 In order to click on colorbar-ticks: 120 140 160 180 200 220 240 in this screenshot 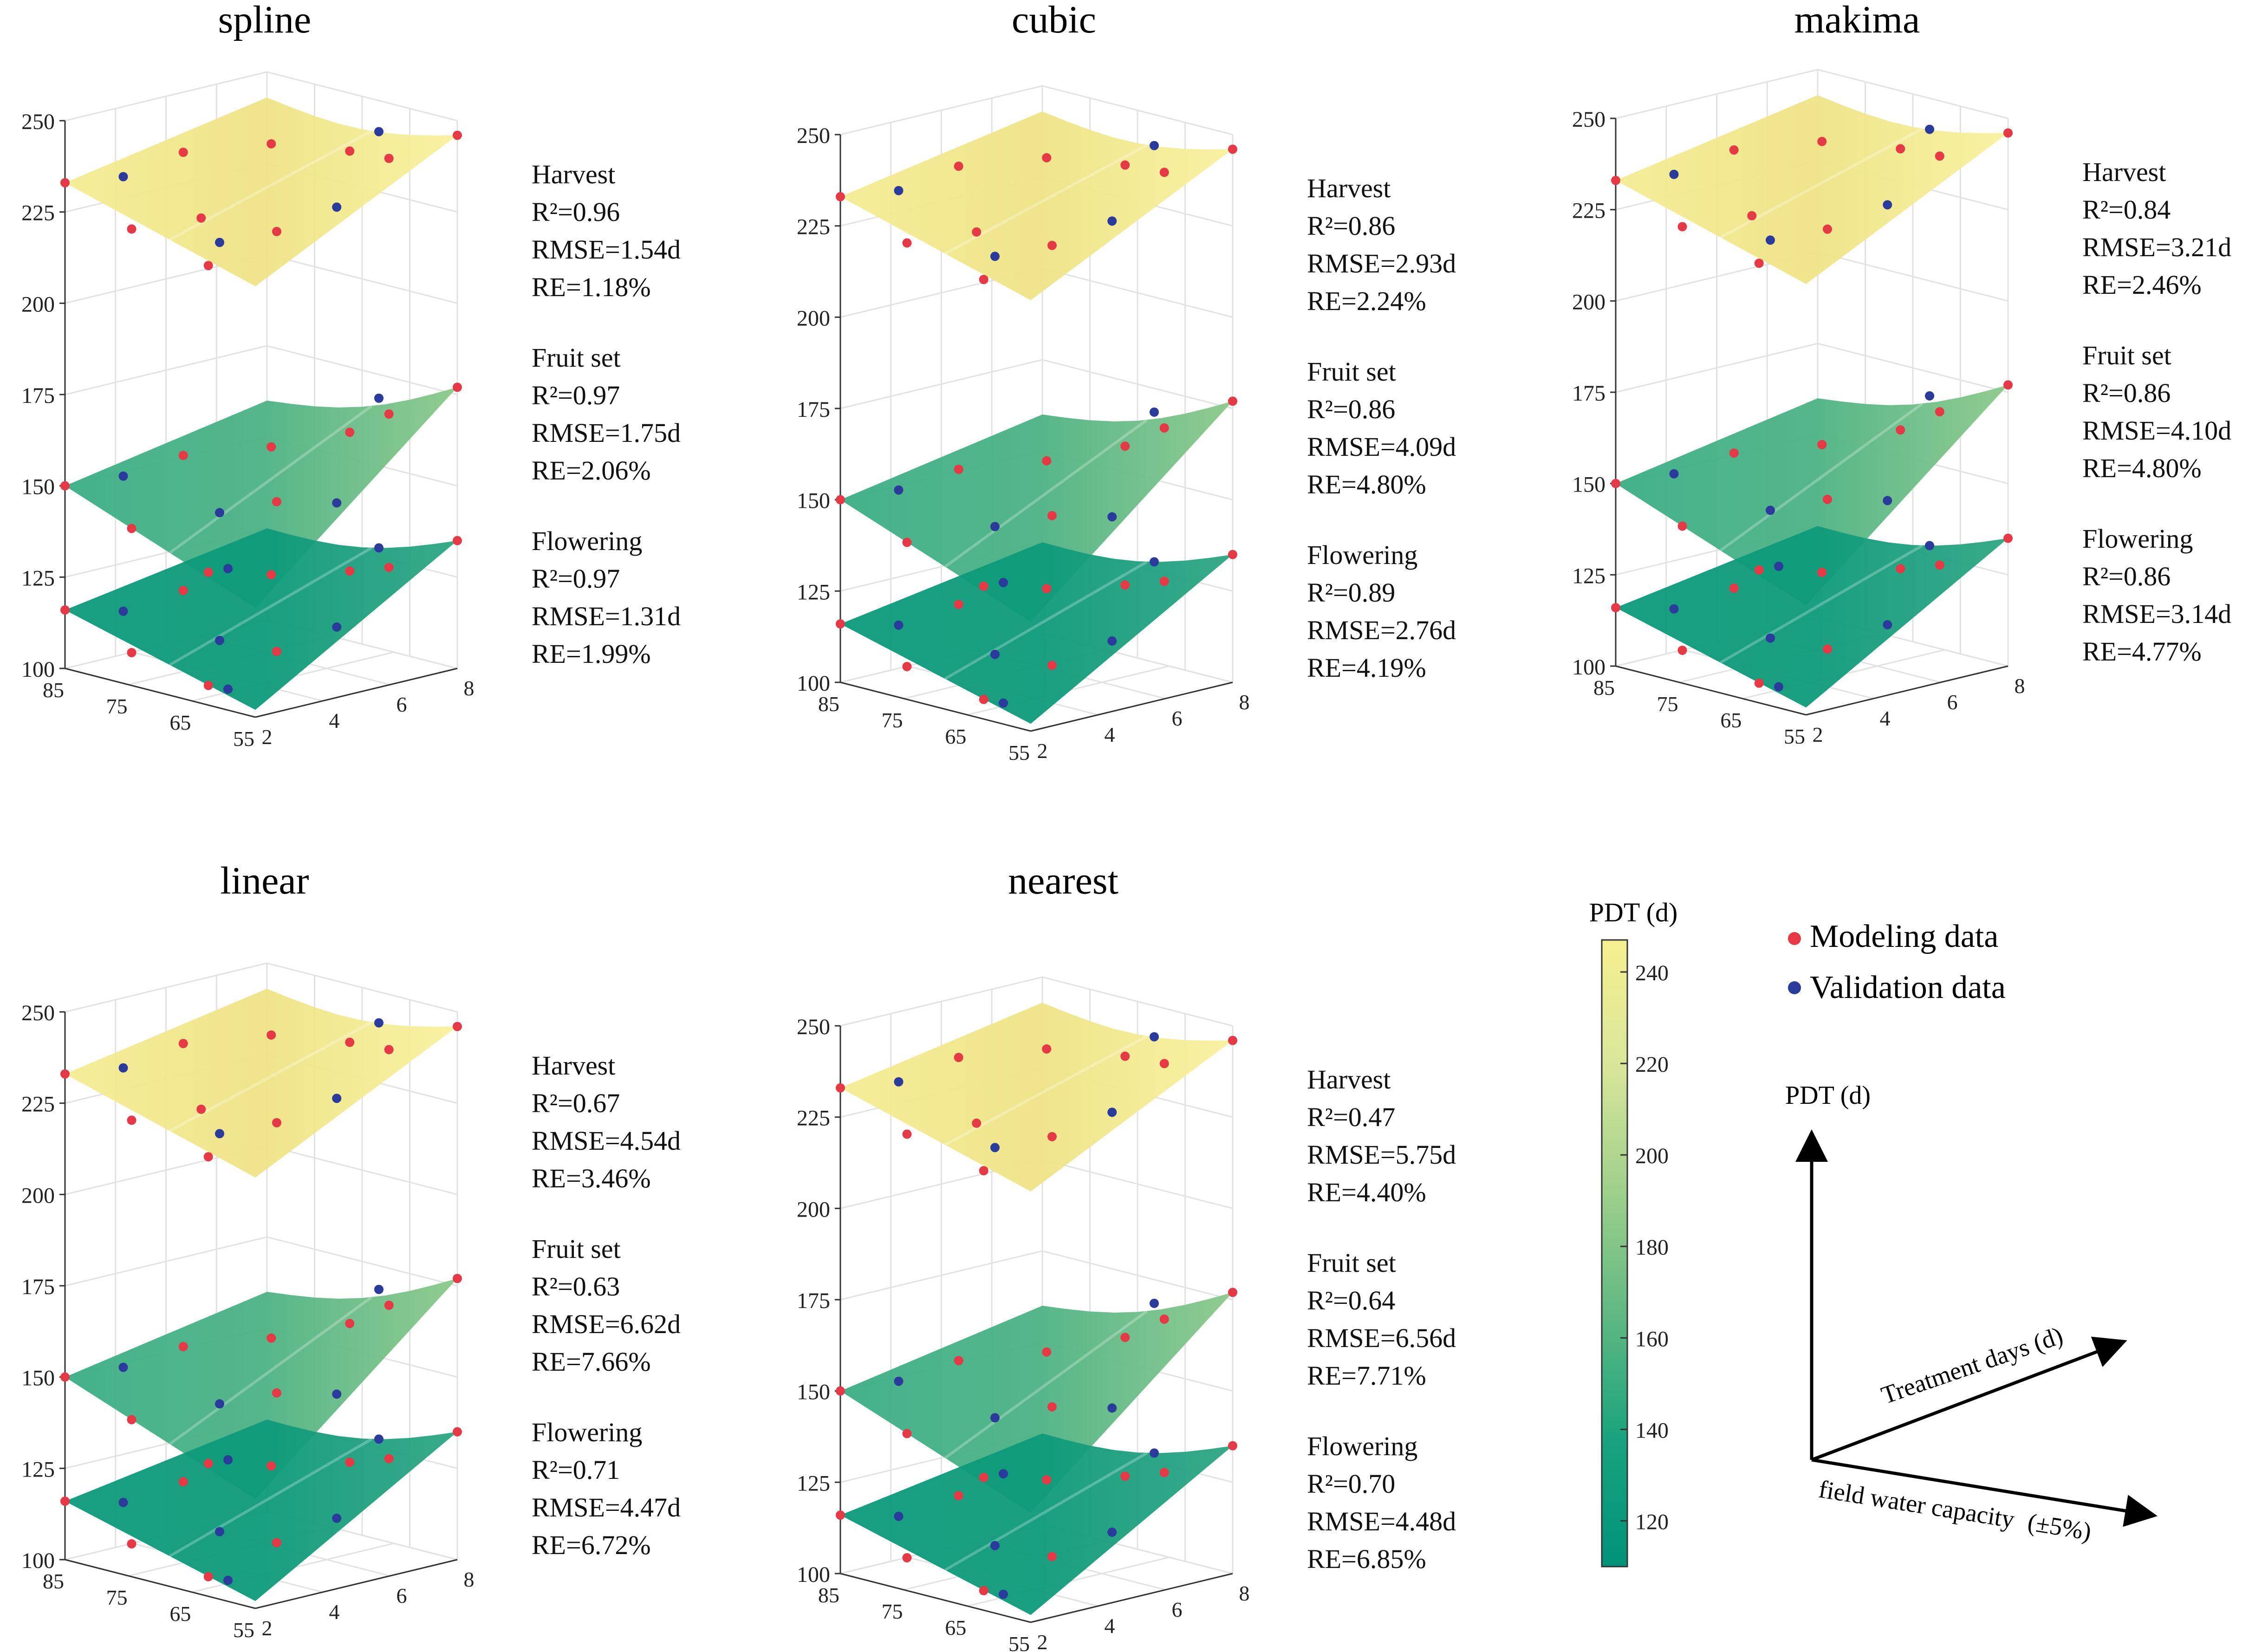, I will do `click(1644, 1247)`.